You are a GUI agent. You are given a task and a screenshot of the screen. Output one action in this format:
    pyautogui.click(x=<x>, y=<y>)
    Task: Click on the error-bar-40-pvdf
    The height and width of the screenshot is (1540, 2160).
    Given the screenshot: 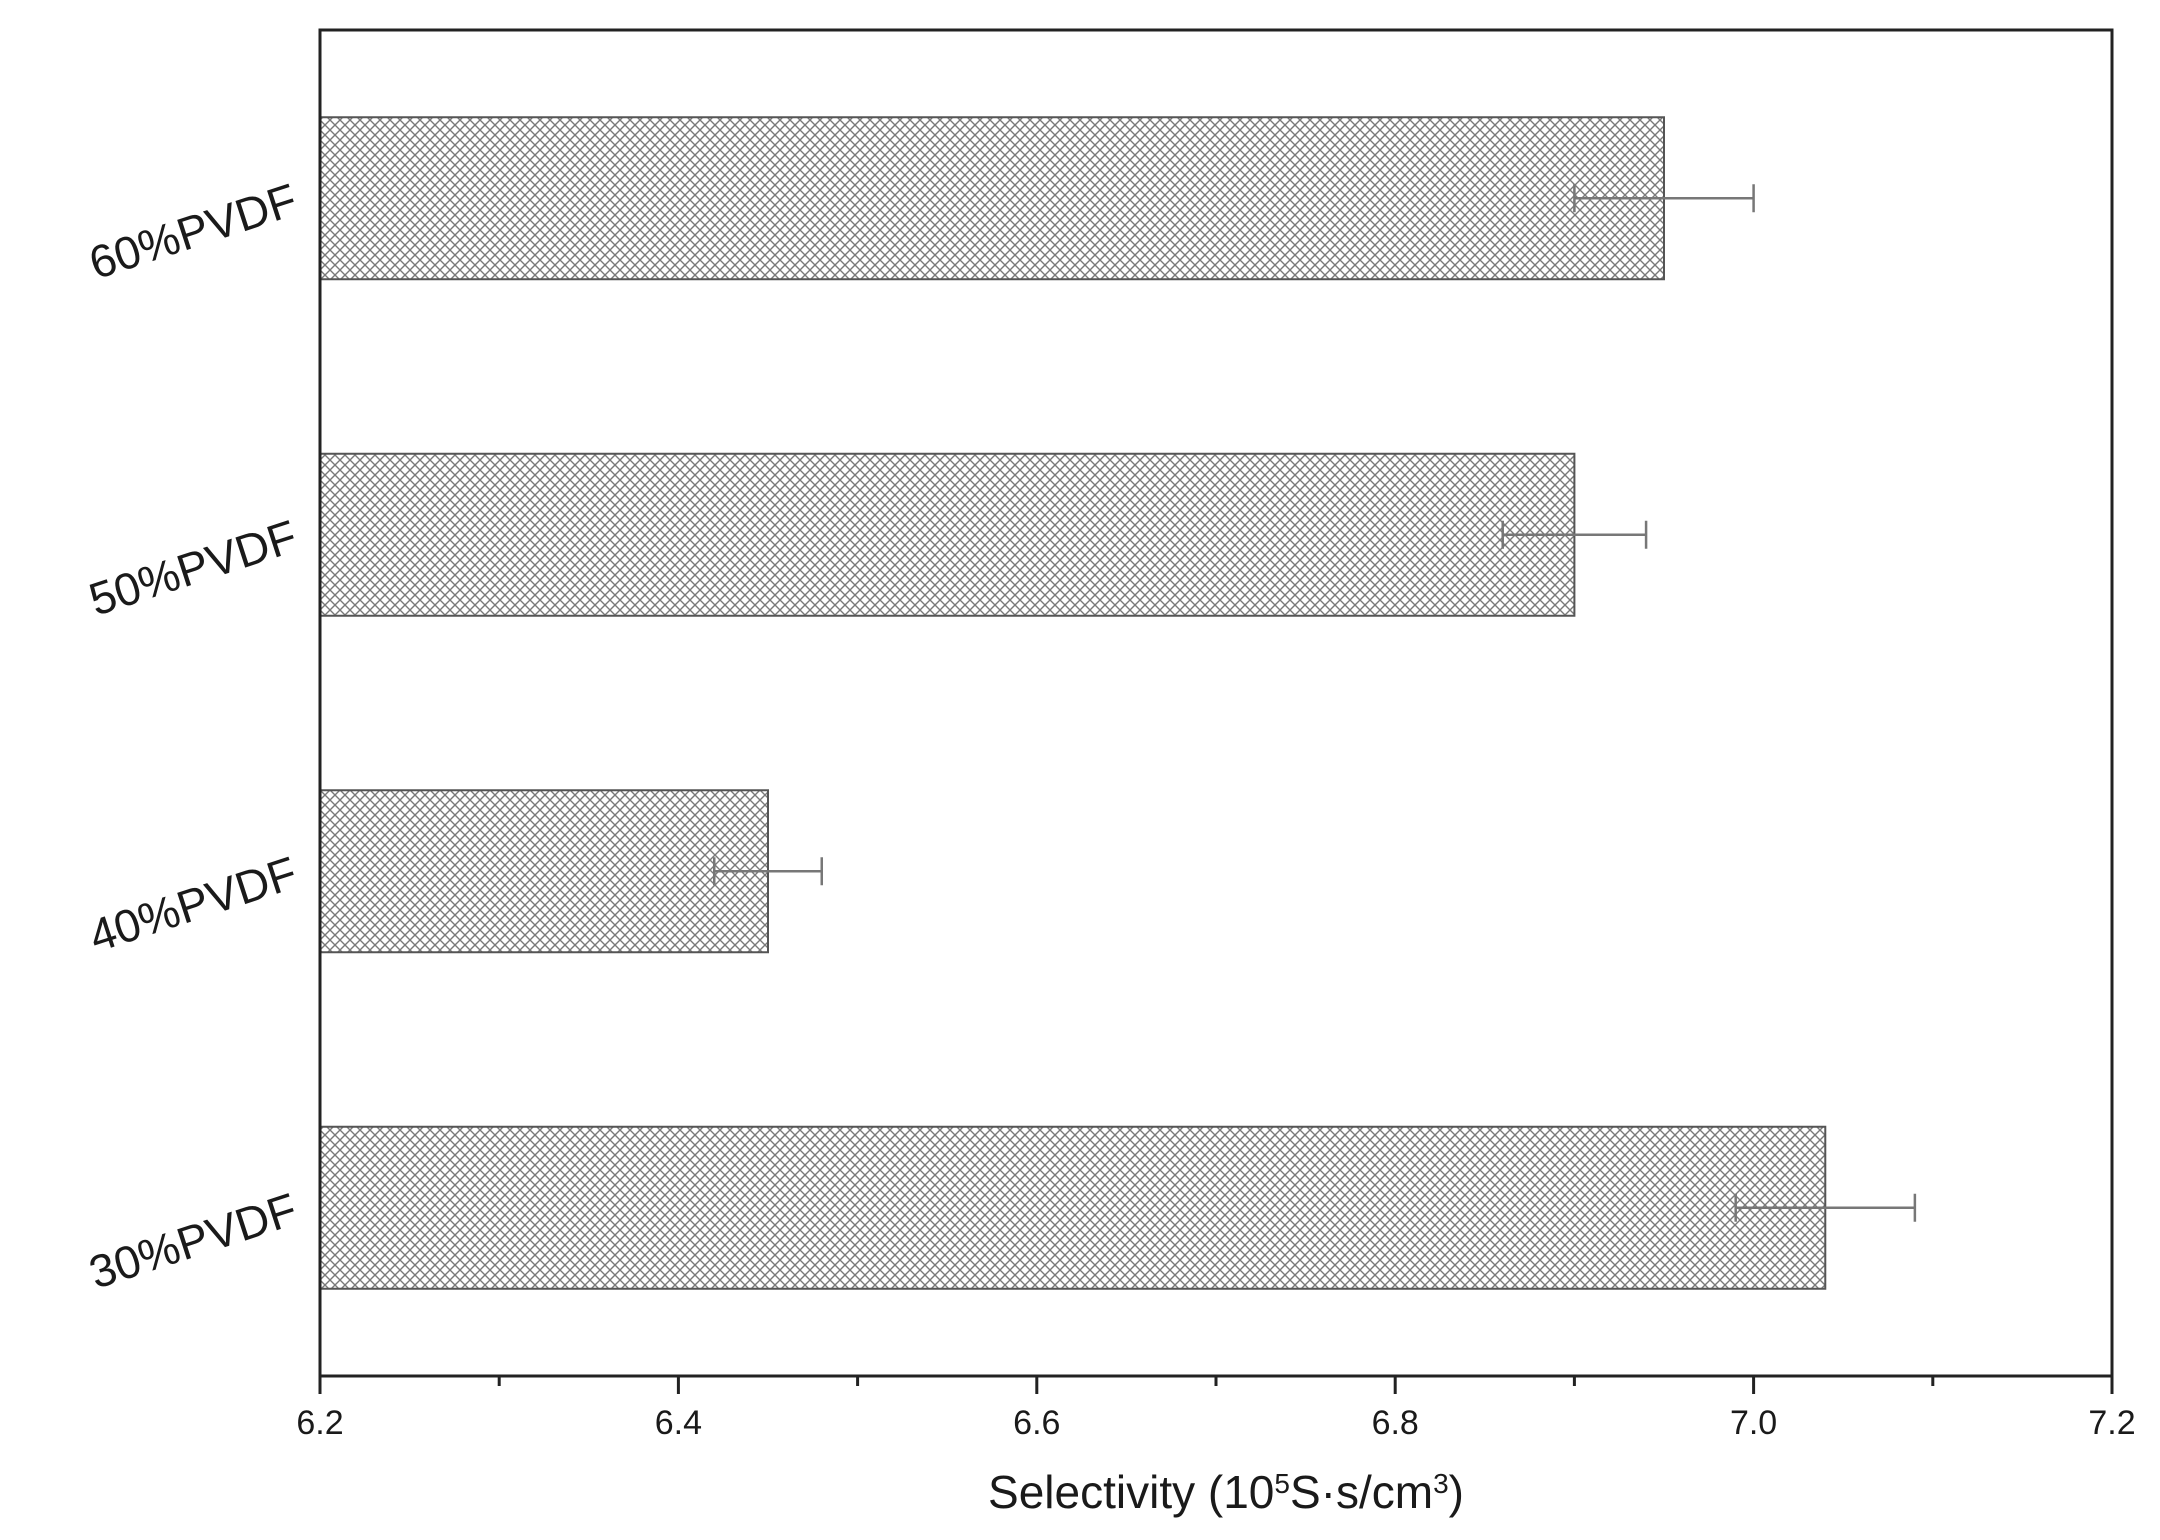 What is the action you would take?
    pyautogui.click(x=768, y=871)
    